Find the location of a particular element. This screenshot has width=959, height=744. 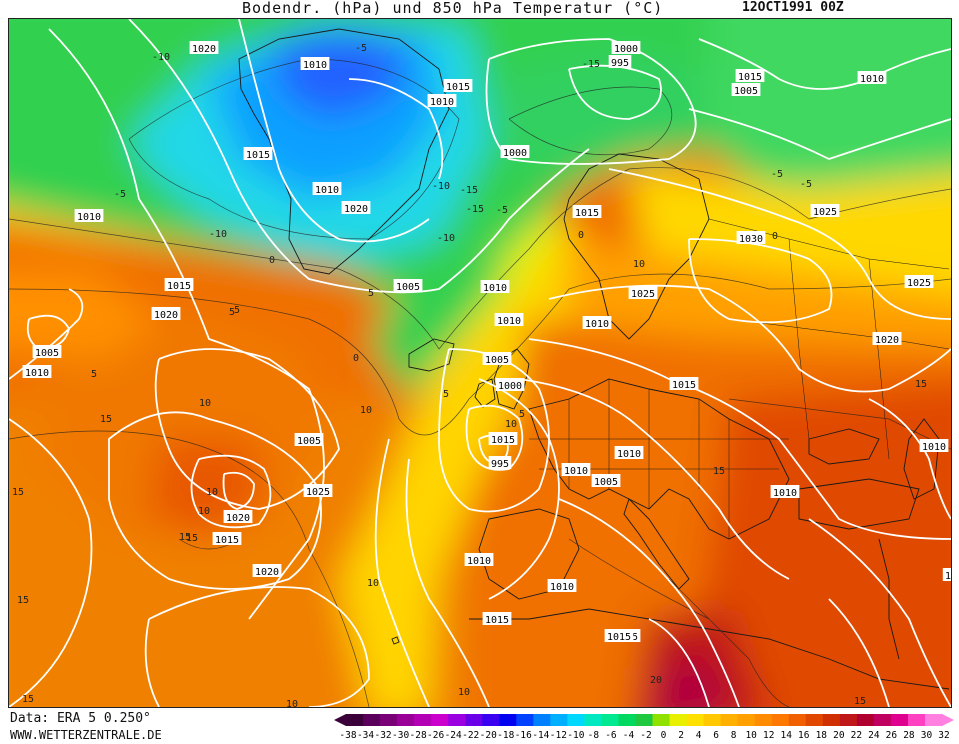

isobar-label: 10 is located at coordinates (946, 575).